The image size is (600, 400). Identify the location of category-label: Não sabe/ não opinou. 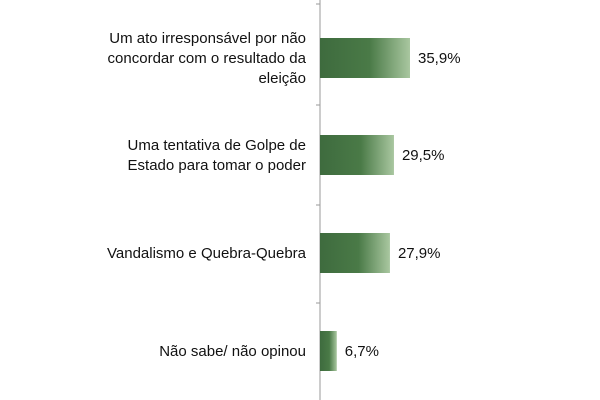
(232, 351).